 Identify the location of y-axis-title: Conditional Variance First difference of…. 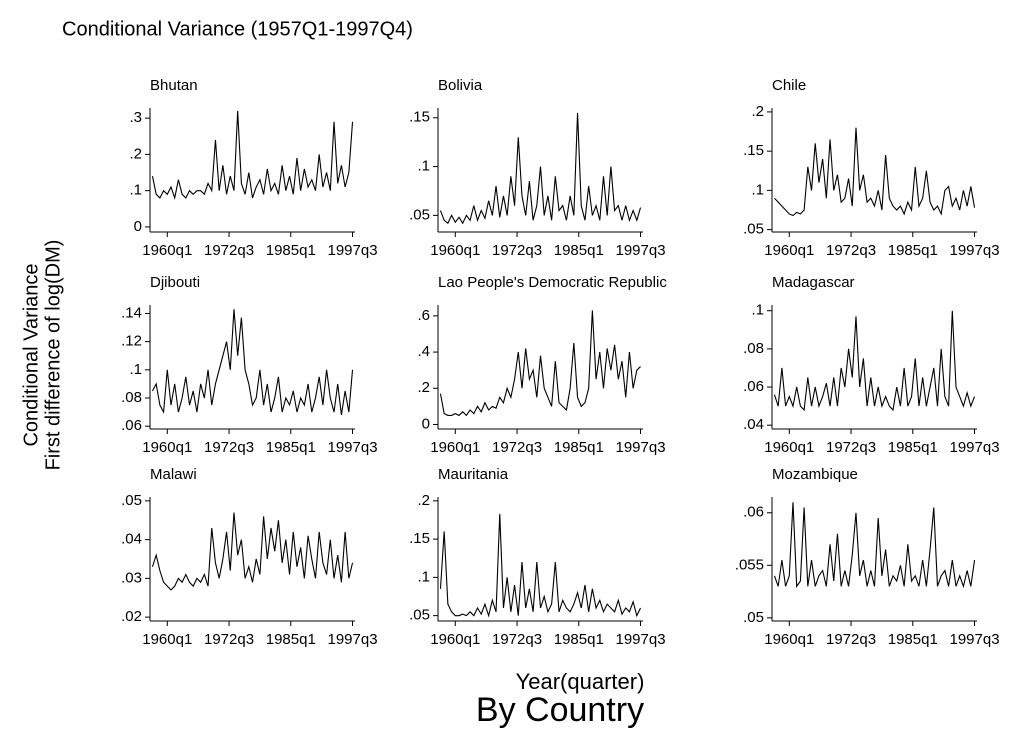
(42, 355).